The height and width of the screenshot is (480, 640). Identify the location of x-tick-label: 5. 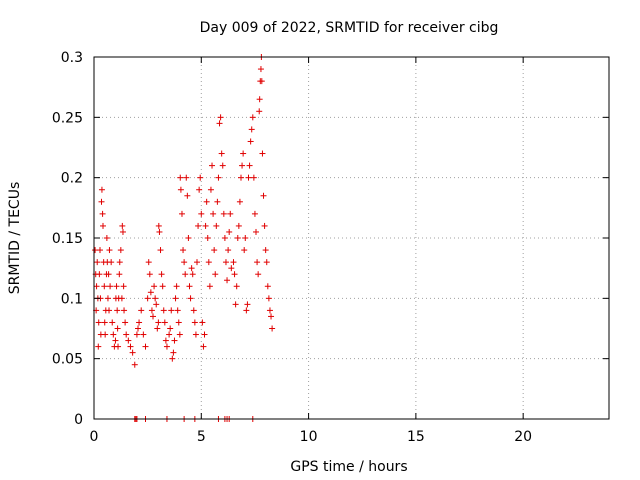
(201, 437).